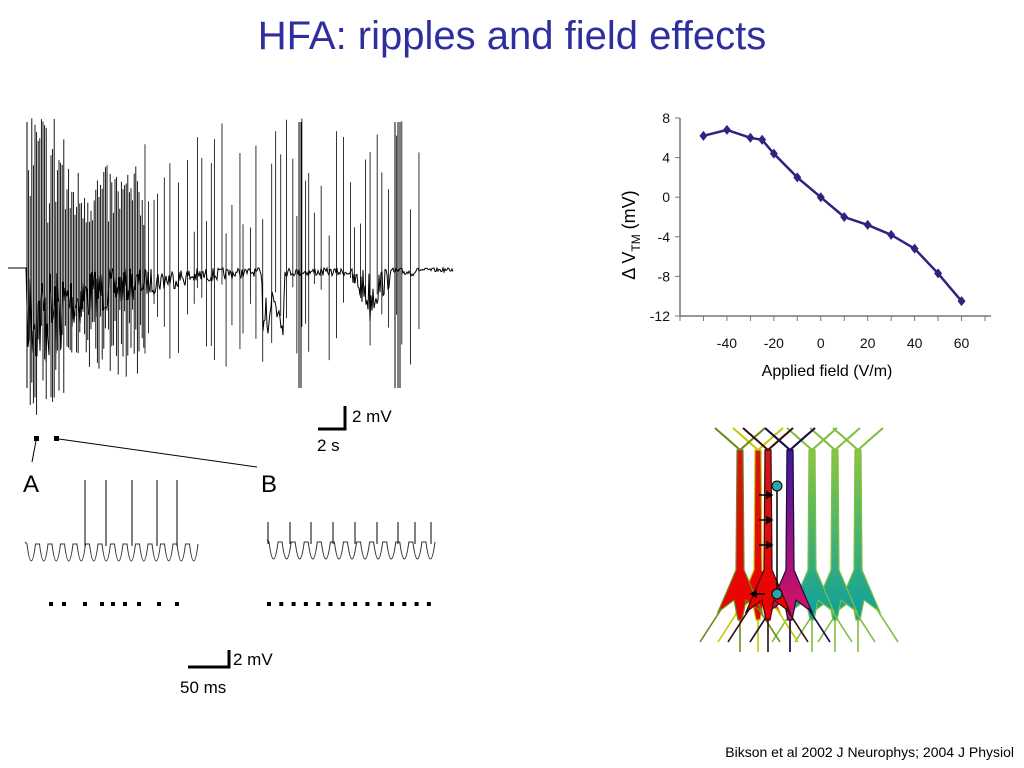 This screenshot has height=768, width=1024. Describe the element at coordinates (34, 451) in the screenshot. I see `connector-a` at that location.